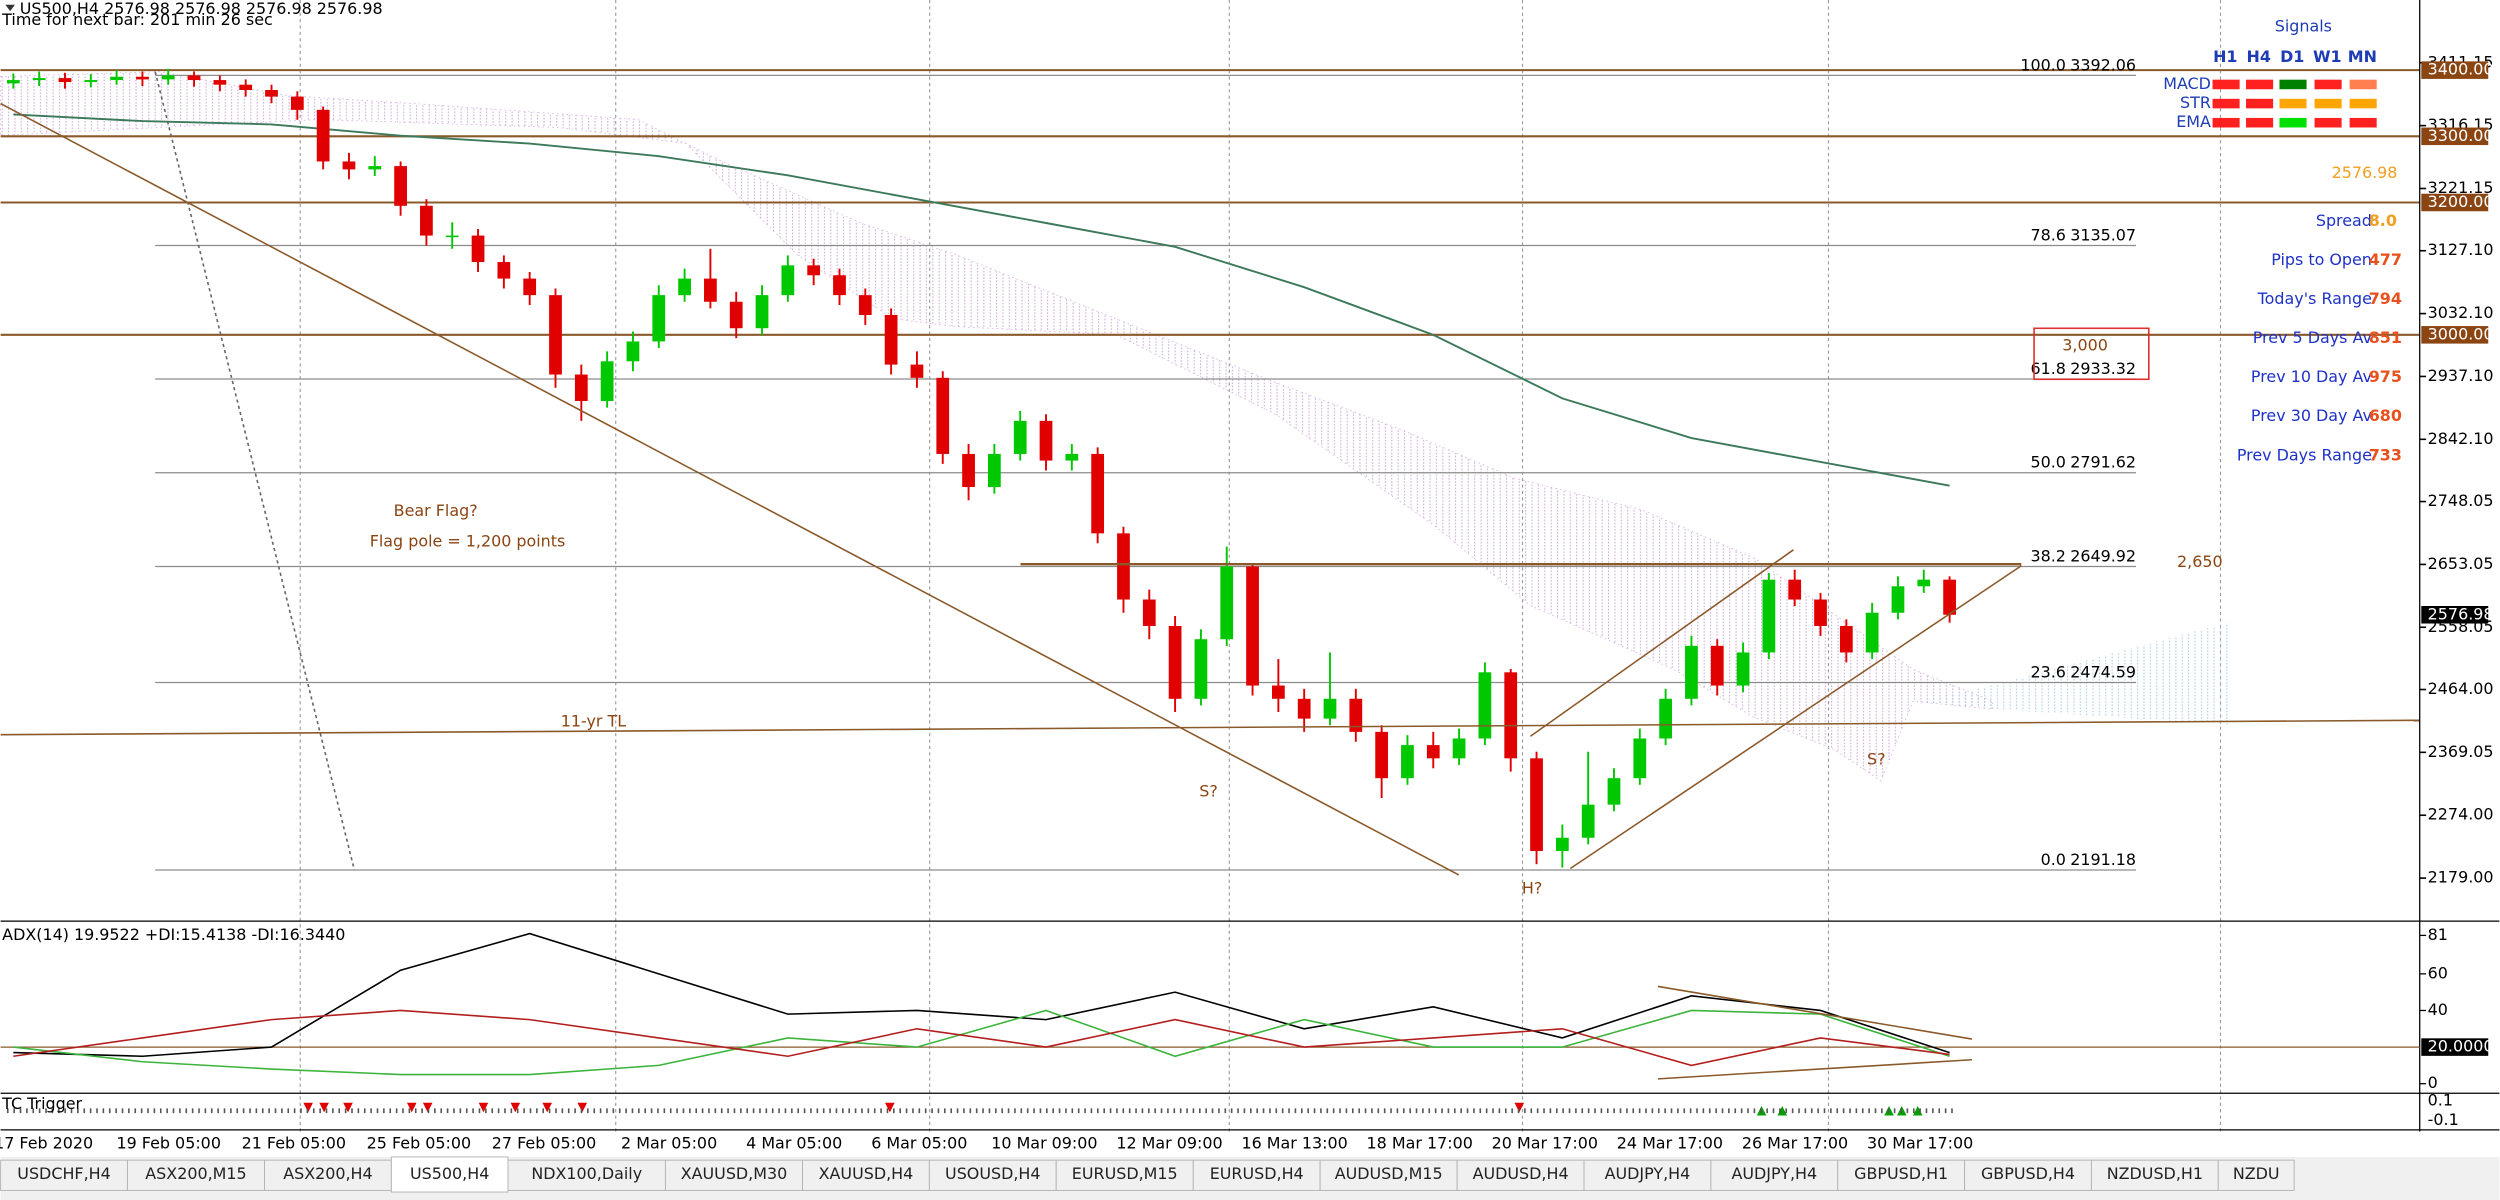 This screenshot has height=1200, width=2500. What do you see at coordinates (2047, 462) in the screenshot?
I see `fib-level: 50.0` at bounding box center [2047, 462].